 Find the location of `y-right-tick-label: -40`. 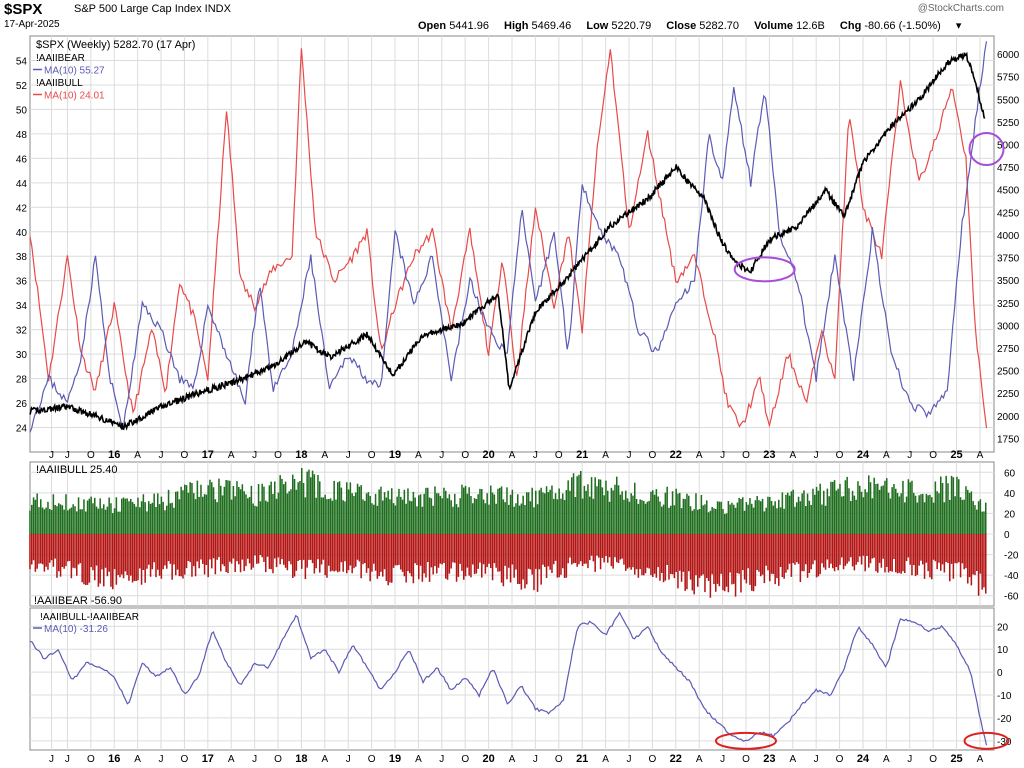

y-right-tick-label: -40 is located at coordinates (1011, 576).